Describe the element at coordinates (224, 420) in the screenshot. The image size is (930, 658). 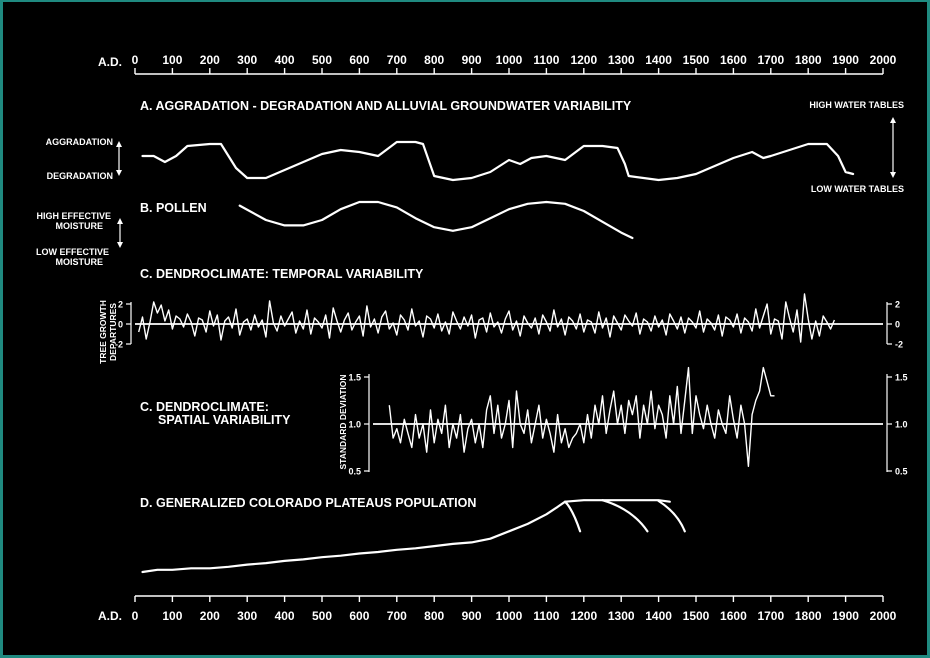
I see `panel-c-spatial-title-2: SPATIAL VARIABILITY` at that location.